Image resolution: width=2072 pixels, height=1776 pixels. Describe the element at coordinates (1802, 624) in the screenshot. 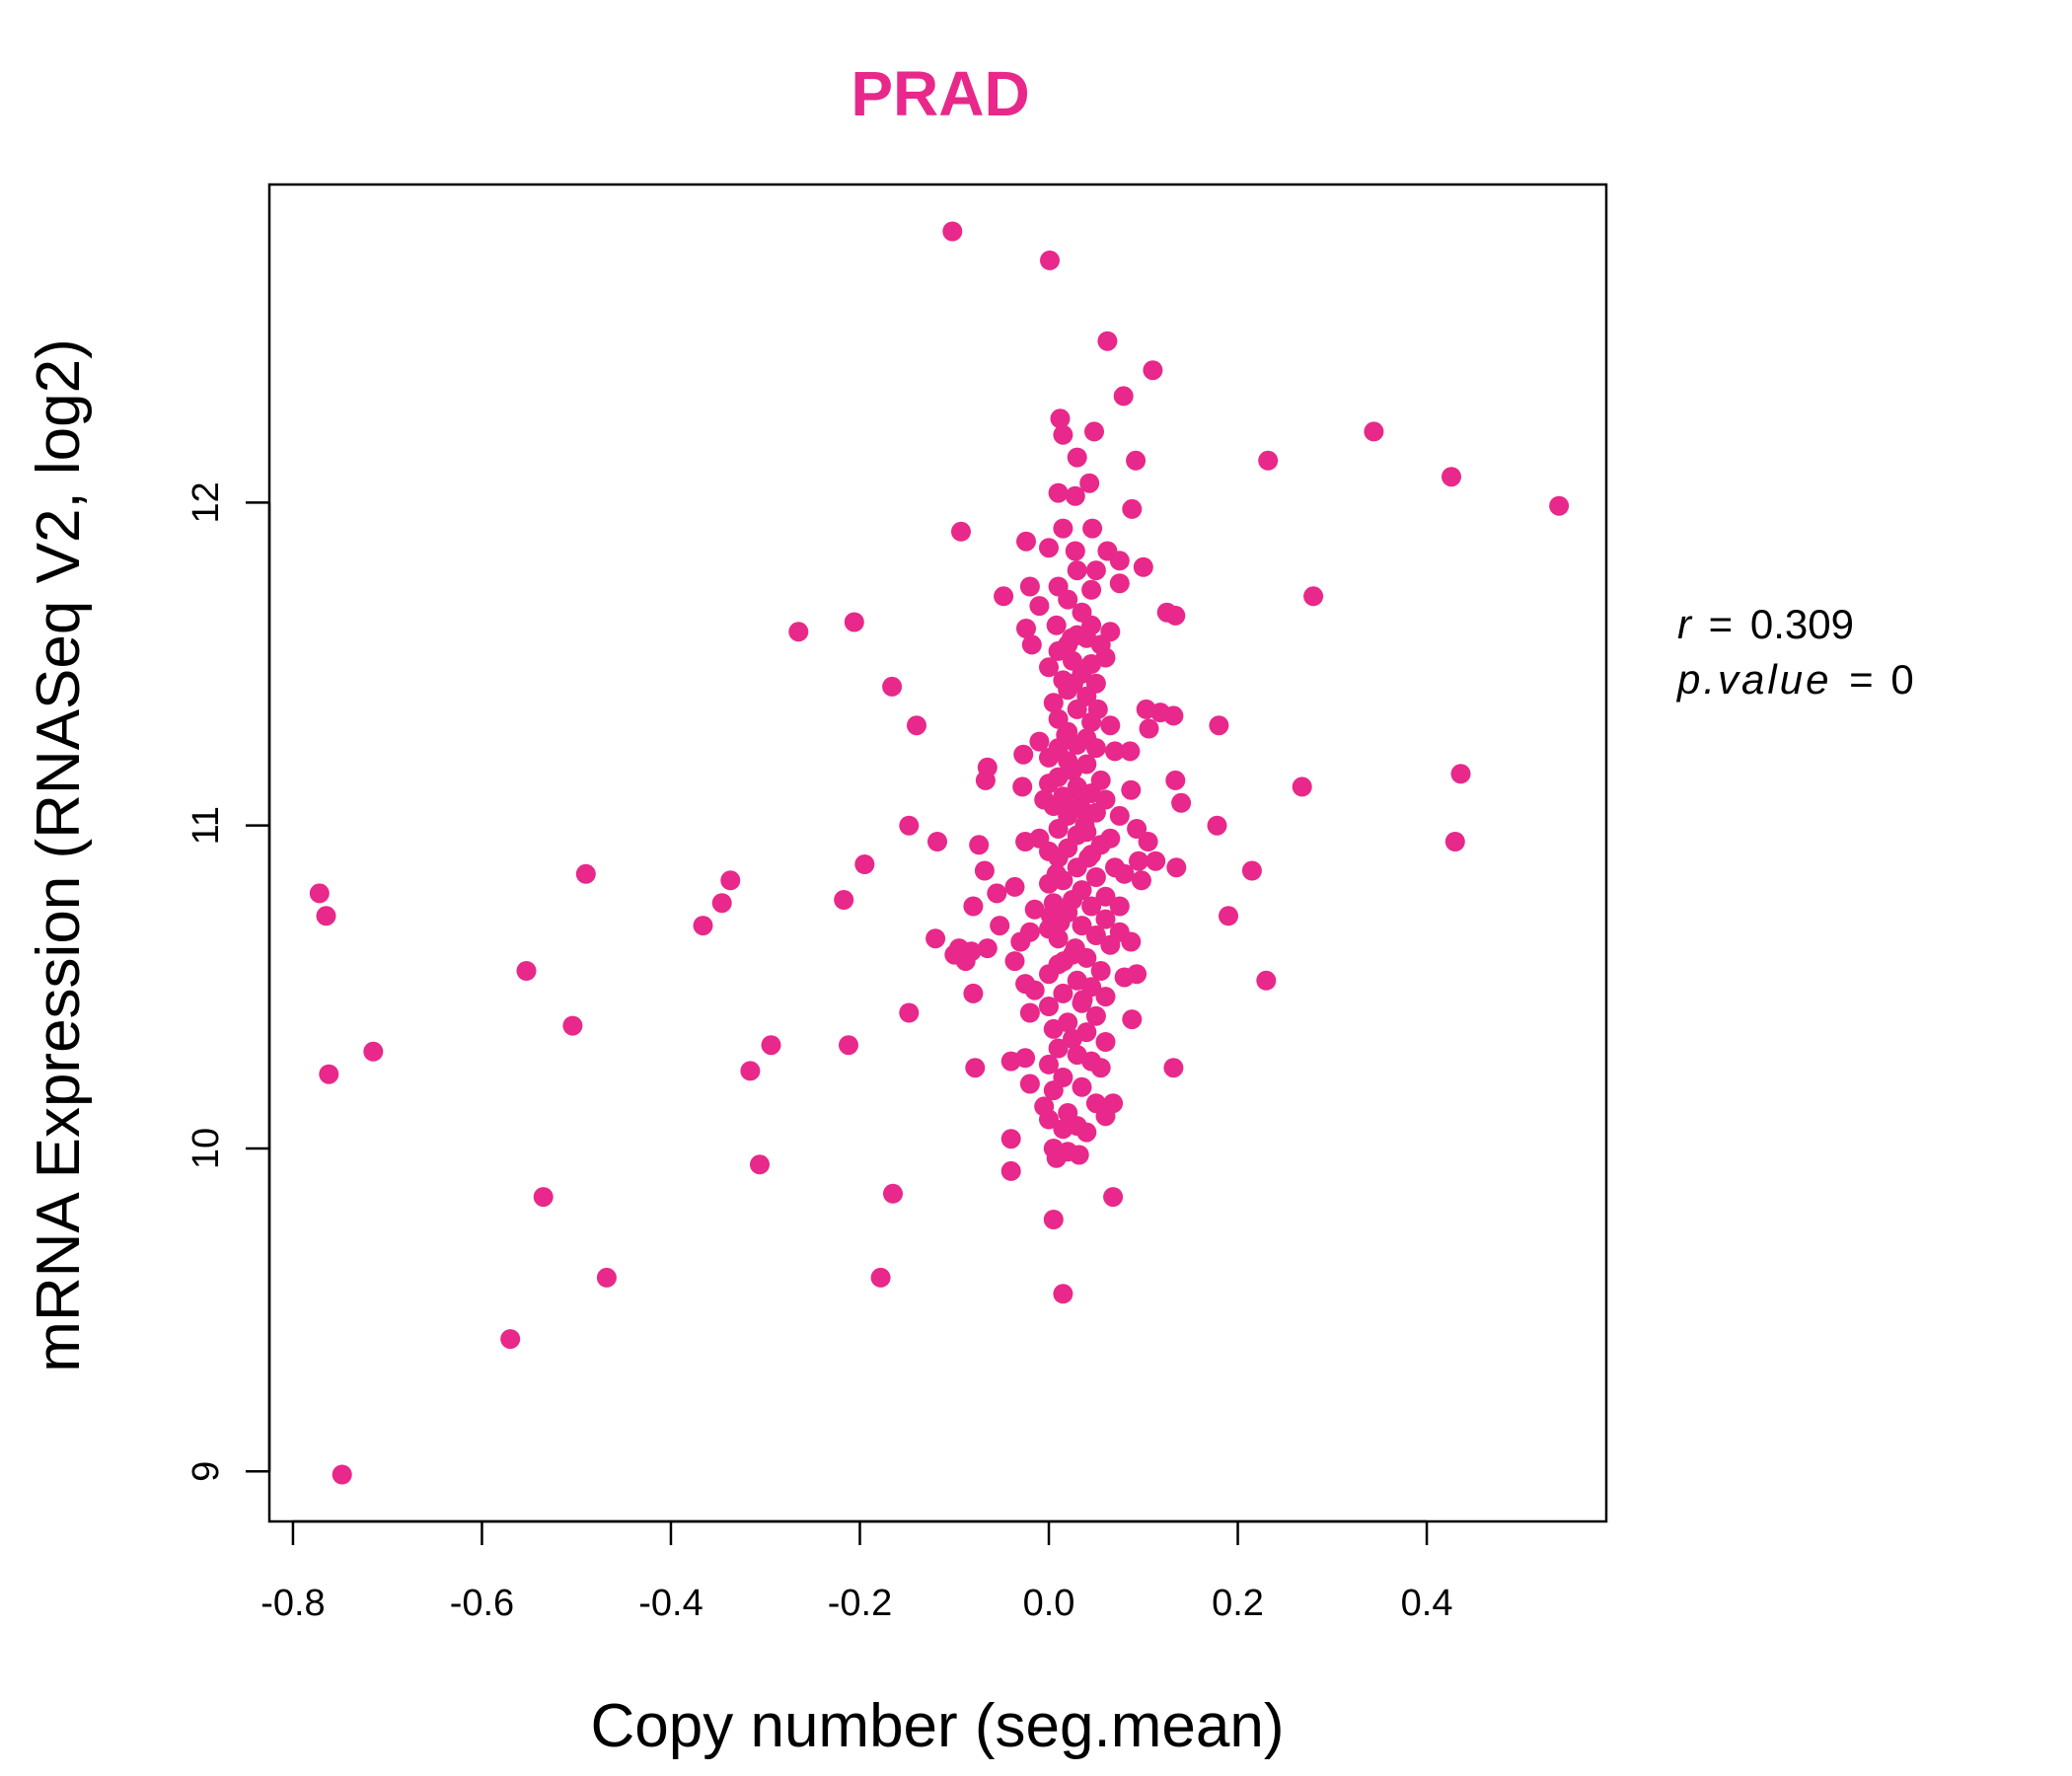

I see `r-value: 0.309` at that location.